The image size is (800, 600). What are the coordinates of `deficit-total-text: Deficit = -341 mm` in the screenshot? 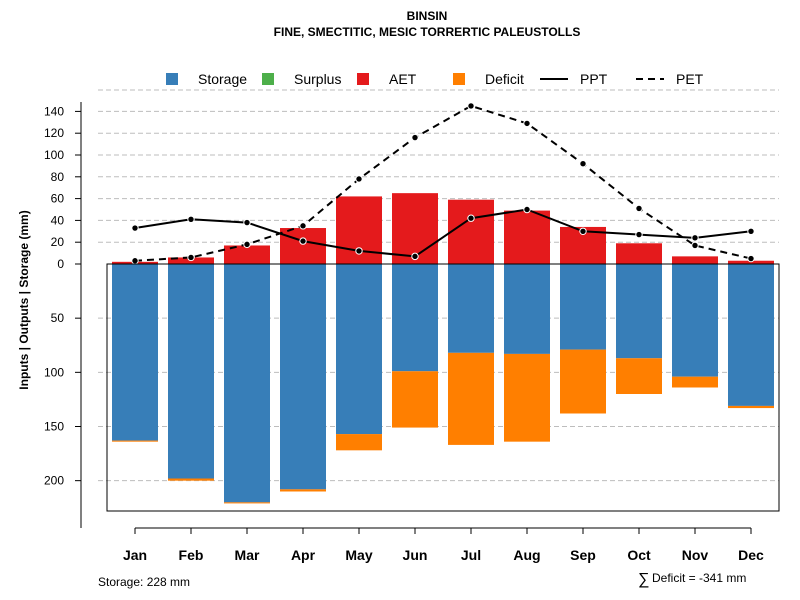 It's located at (699, 578).